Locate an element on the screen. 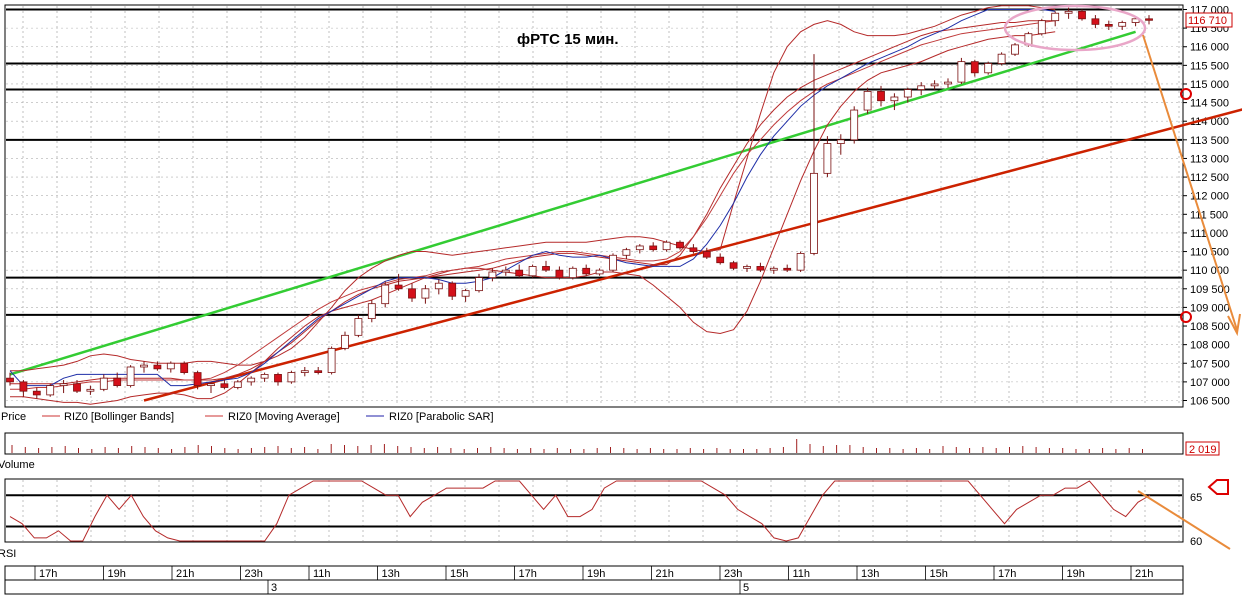  chart-title: фРТС 15 мин. is located at coordinates (568, 39).